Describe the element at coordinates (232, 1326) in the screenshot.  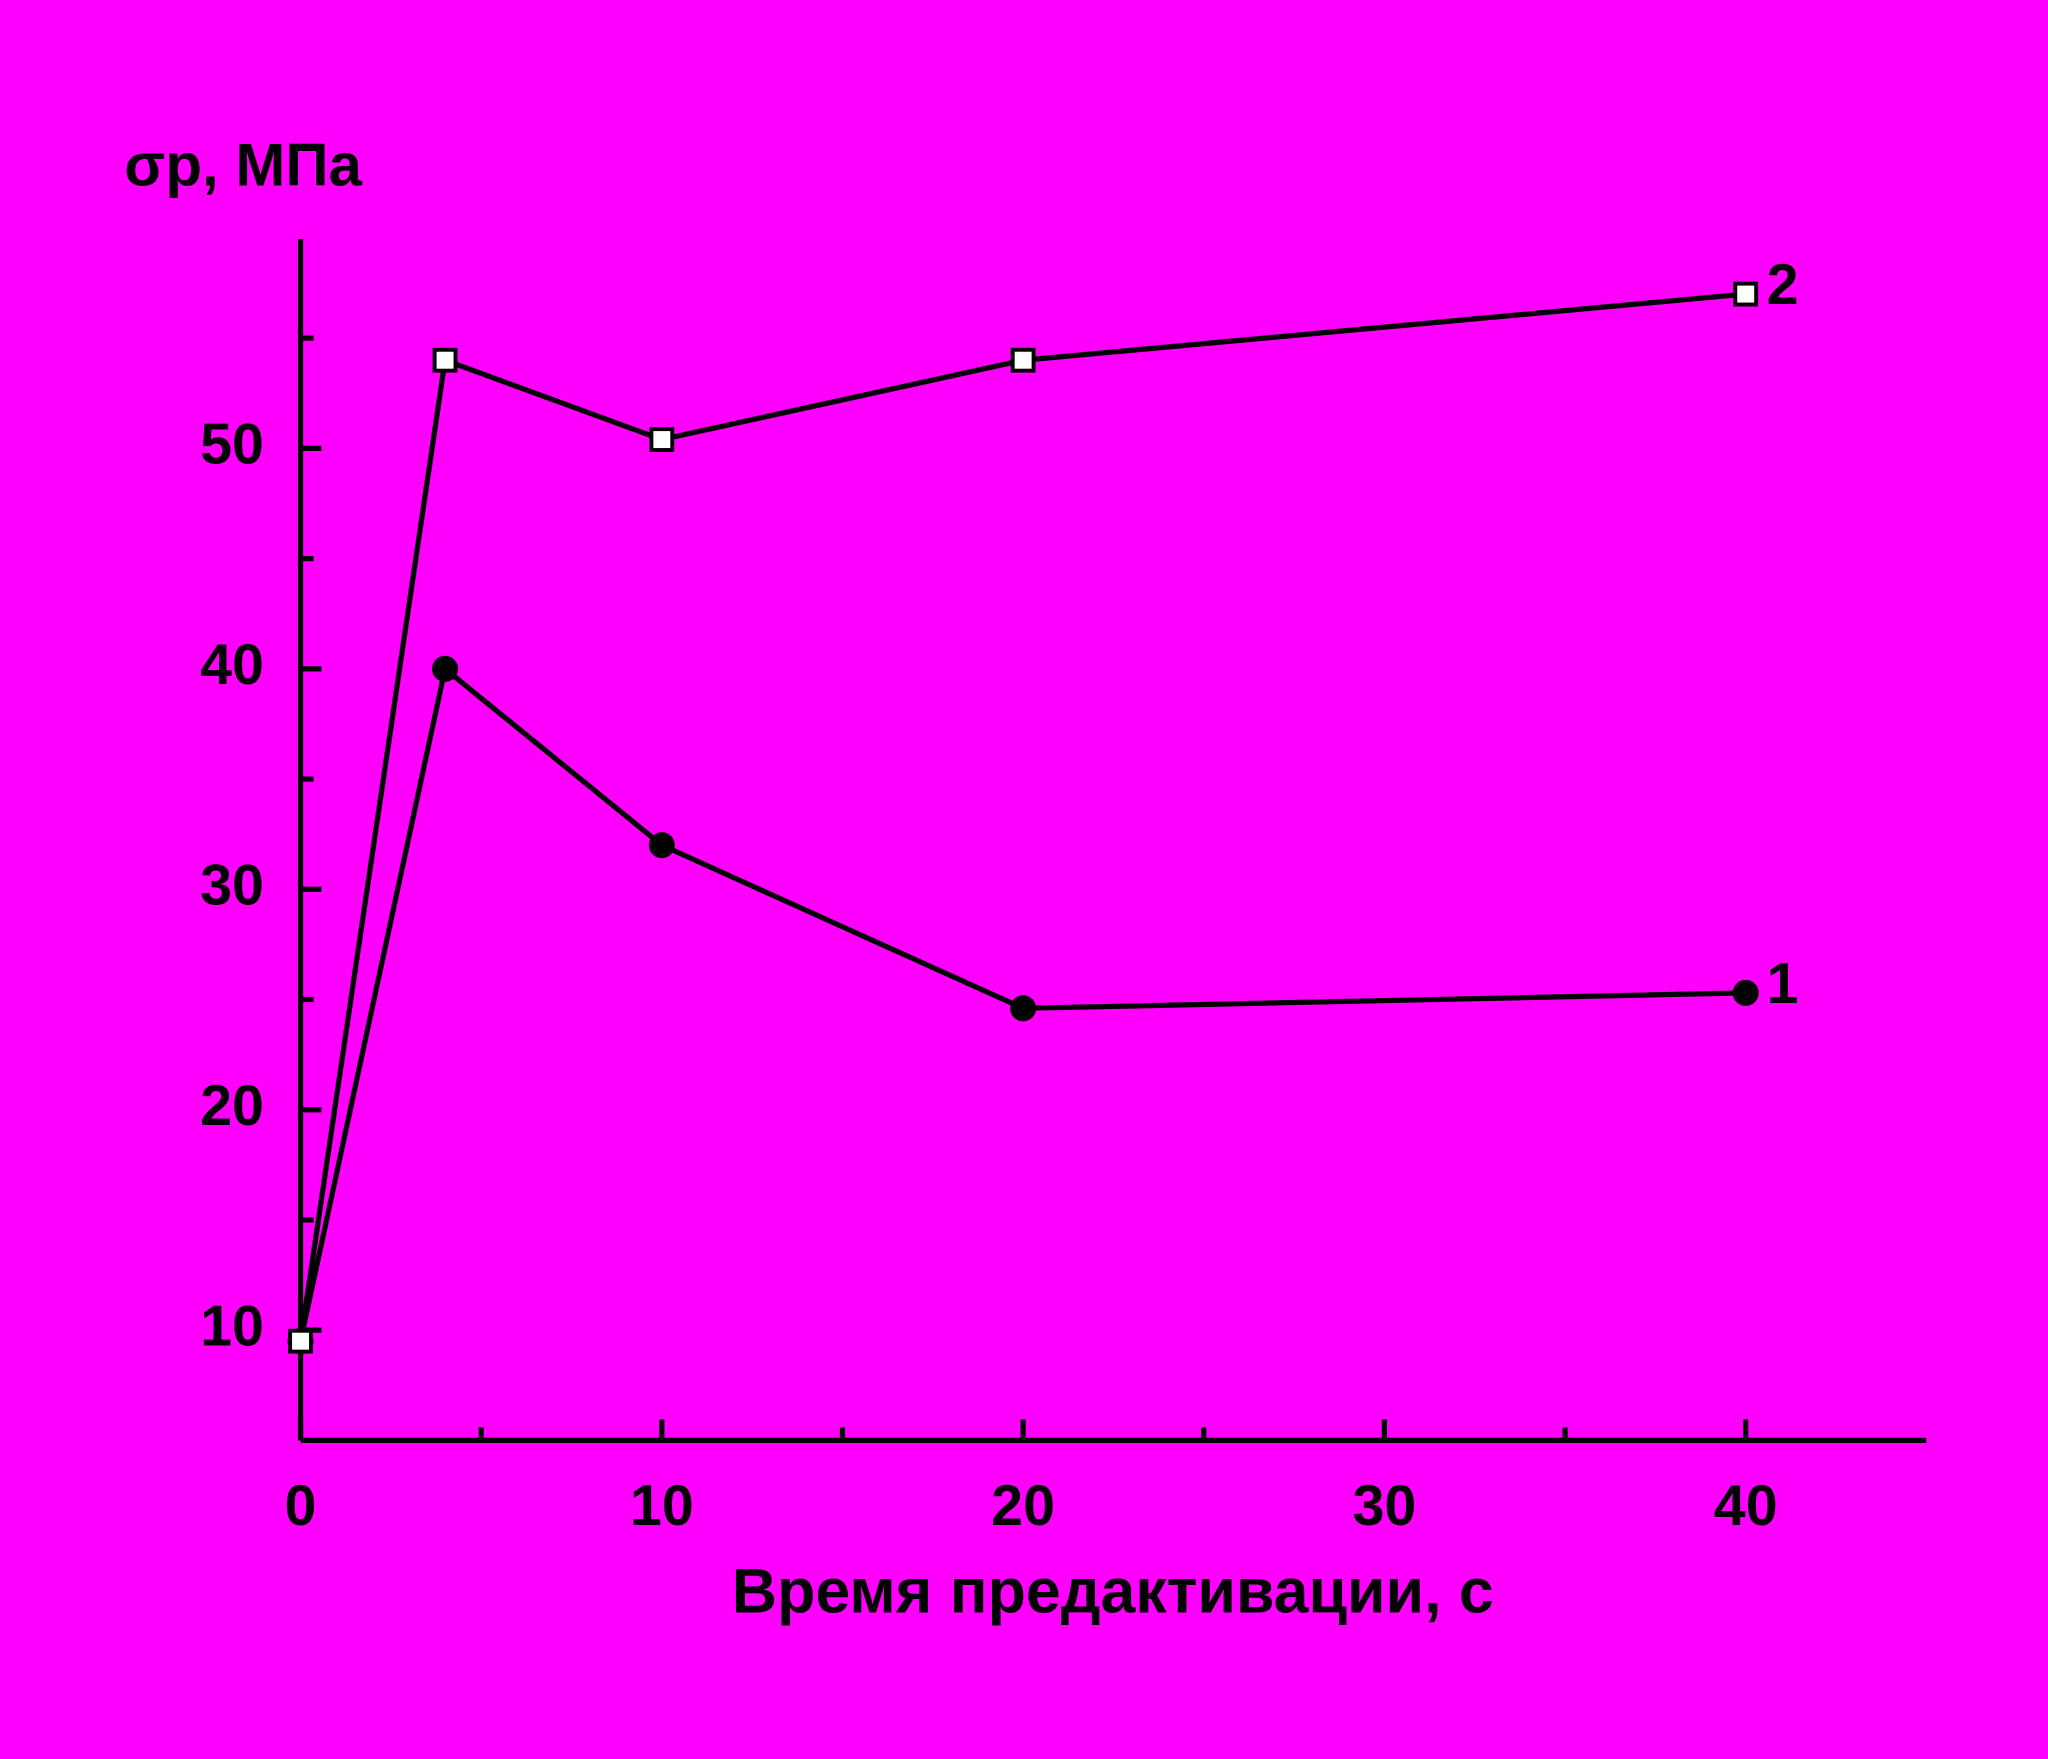
I see `y-tick-label: 10` at that location.